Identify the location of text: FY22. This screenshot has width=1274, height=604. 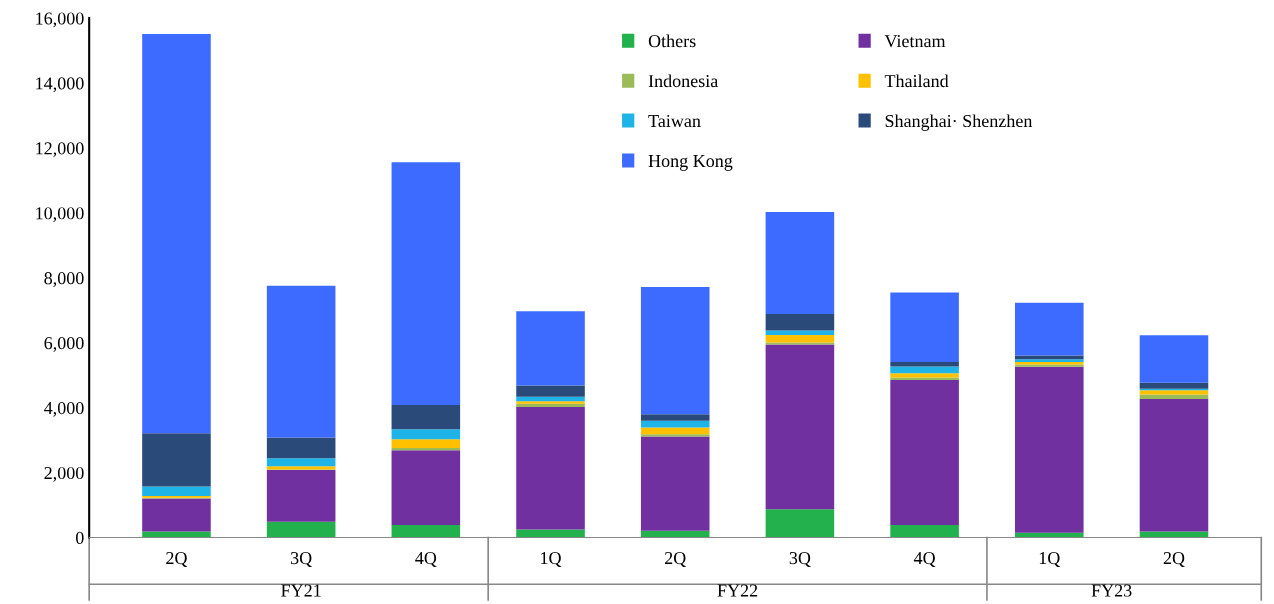
(737, 590).